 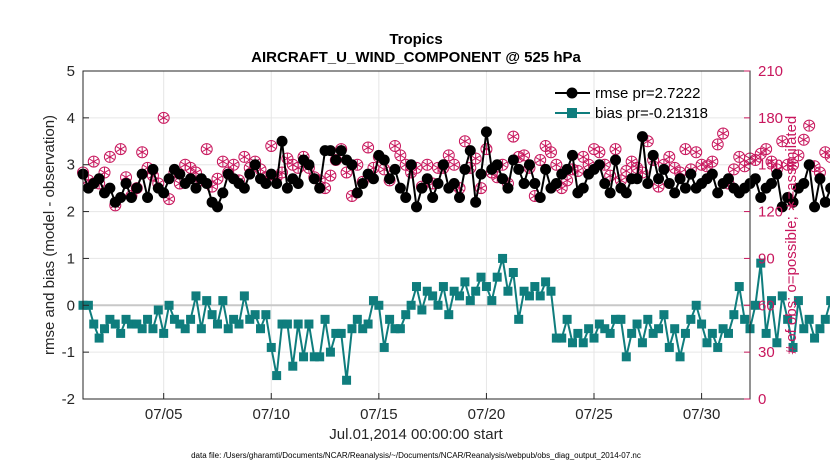 I want to click on x-axis-label: Jul.01,2014 00:00:00 start, so click(x=416, y=434).